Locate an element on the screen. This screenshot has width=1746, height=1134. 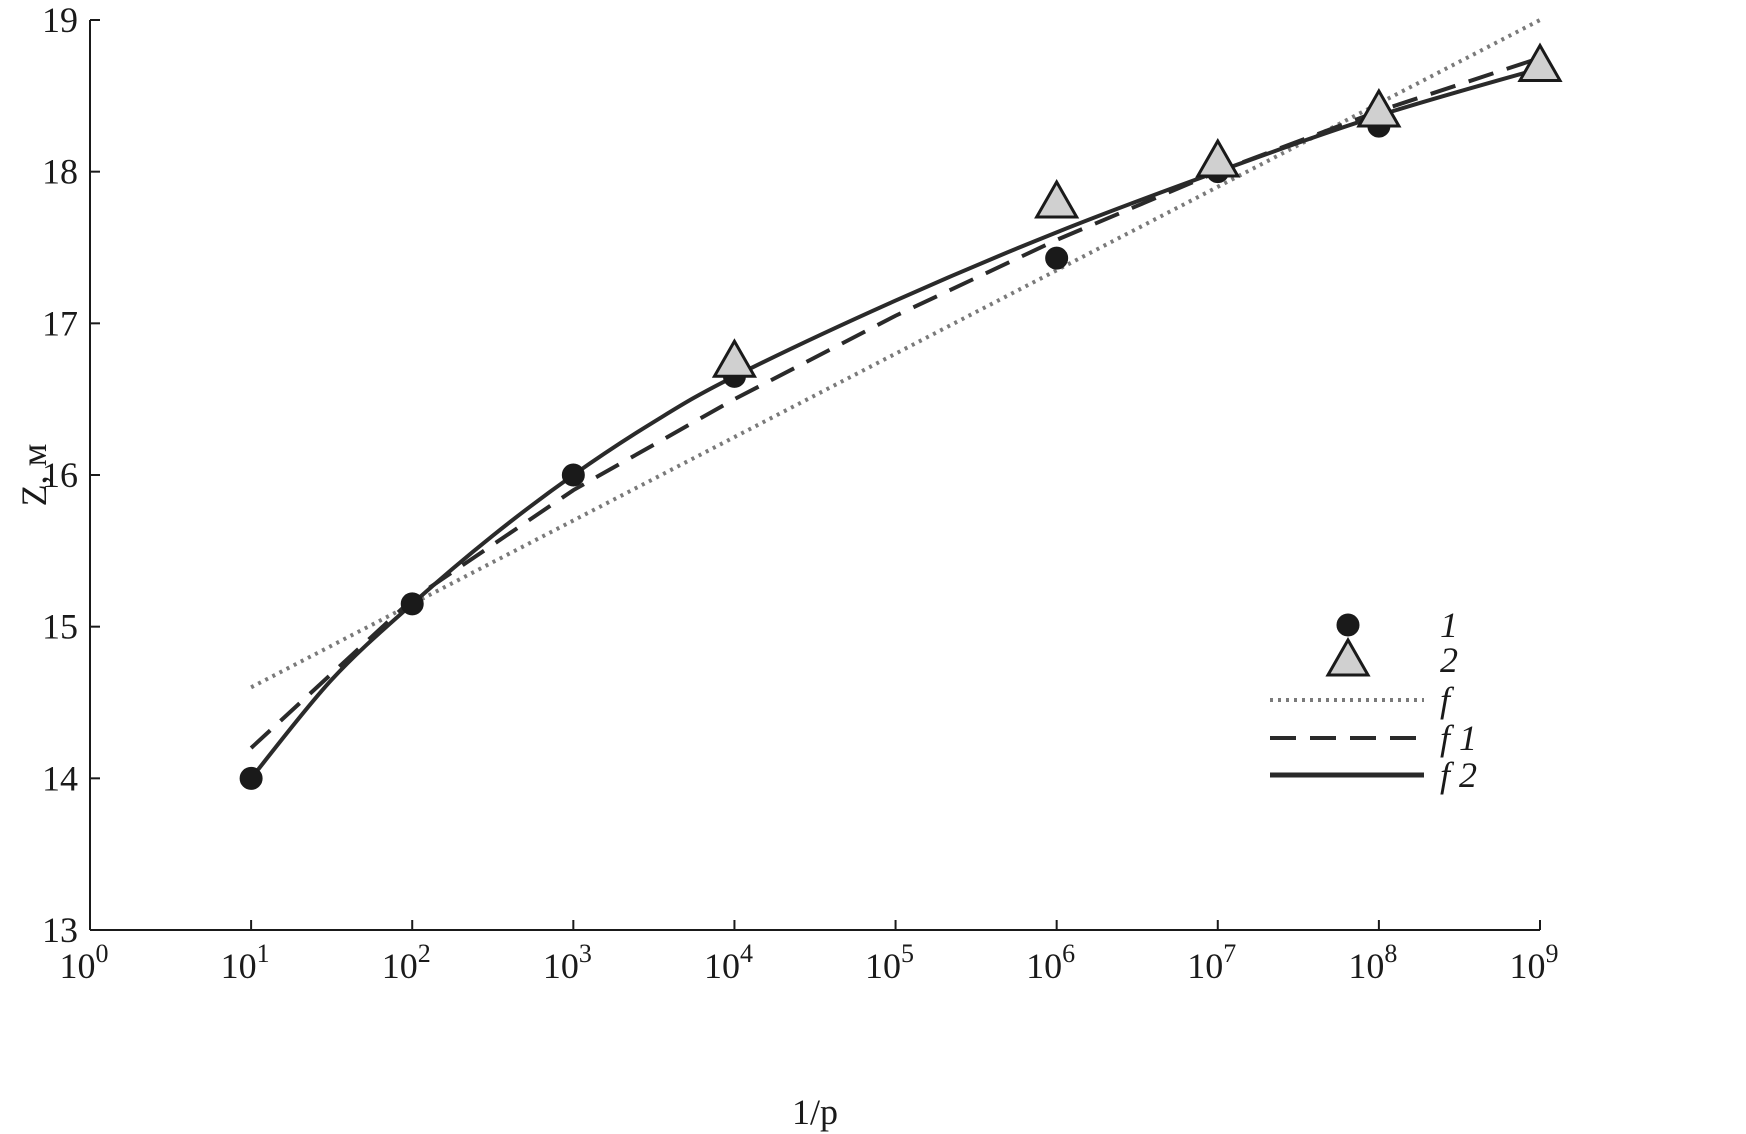
x-tick-label: 10⁸ is located at coordinates (1372, 962).